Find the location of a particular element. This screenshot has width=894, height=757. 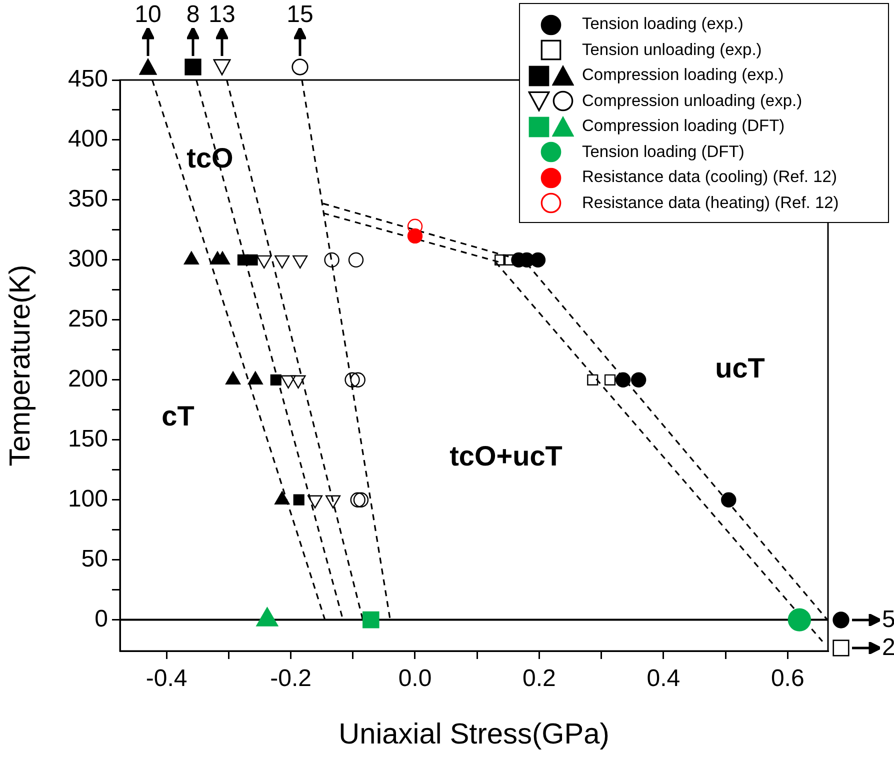

y-tick-label: 250 is located at coordinates (88, 319).